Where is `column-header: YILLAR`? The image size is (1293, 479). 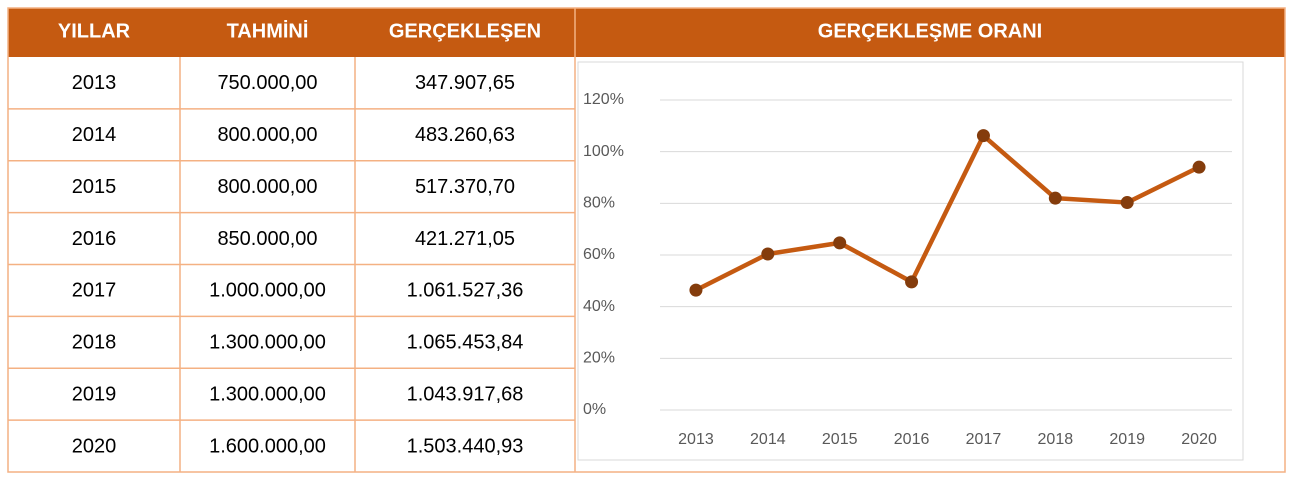
column-header: YILLAR is located at coordinates (94, 31).